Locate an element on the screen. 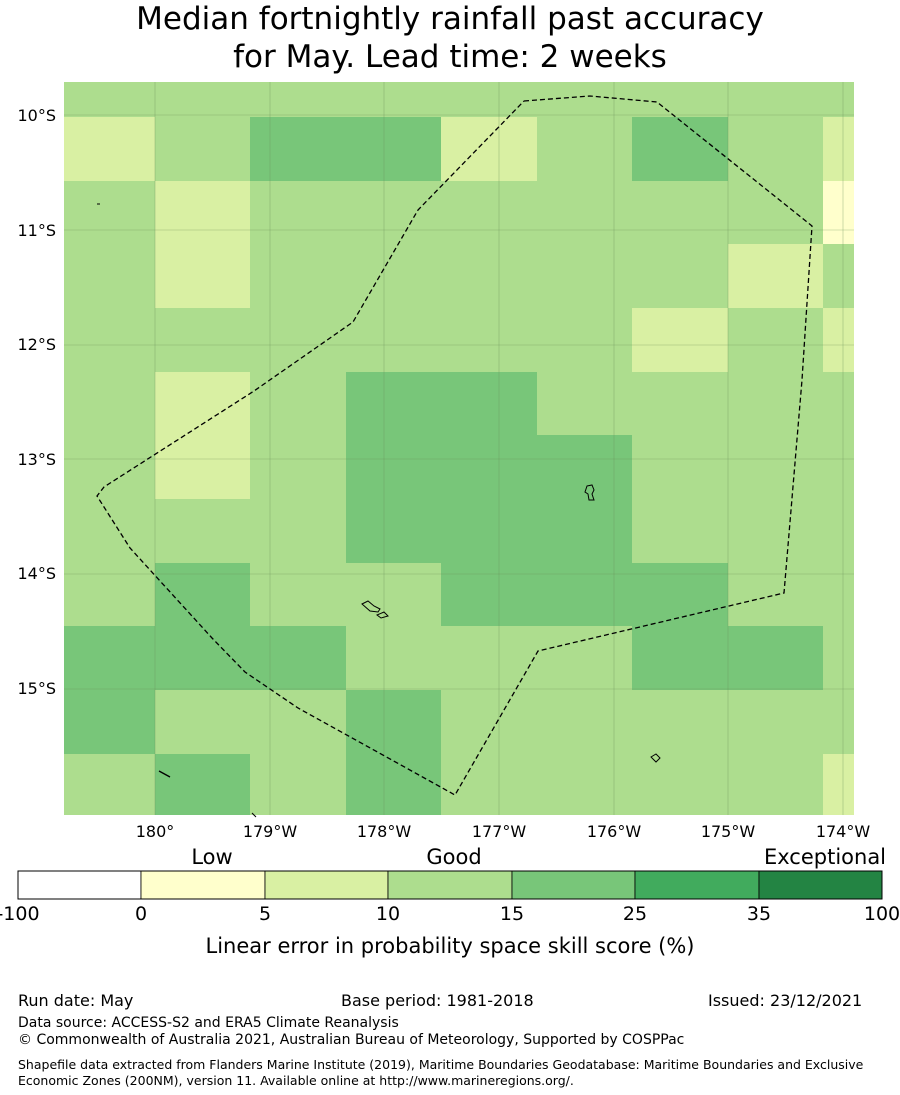 This screenshot has width=900, height=1095. colorbar-frame is located at coordinates (450, 885).